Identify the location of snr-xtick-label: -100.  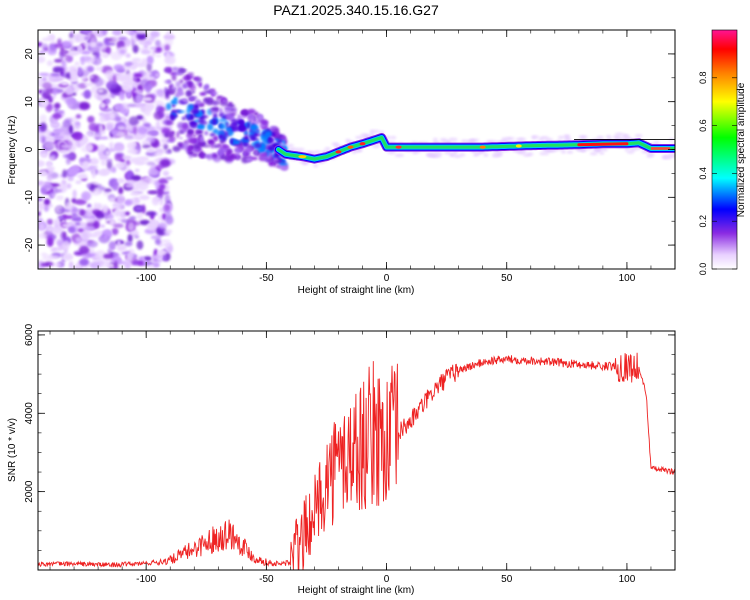
(146, 579).